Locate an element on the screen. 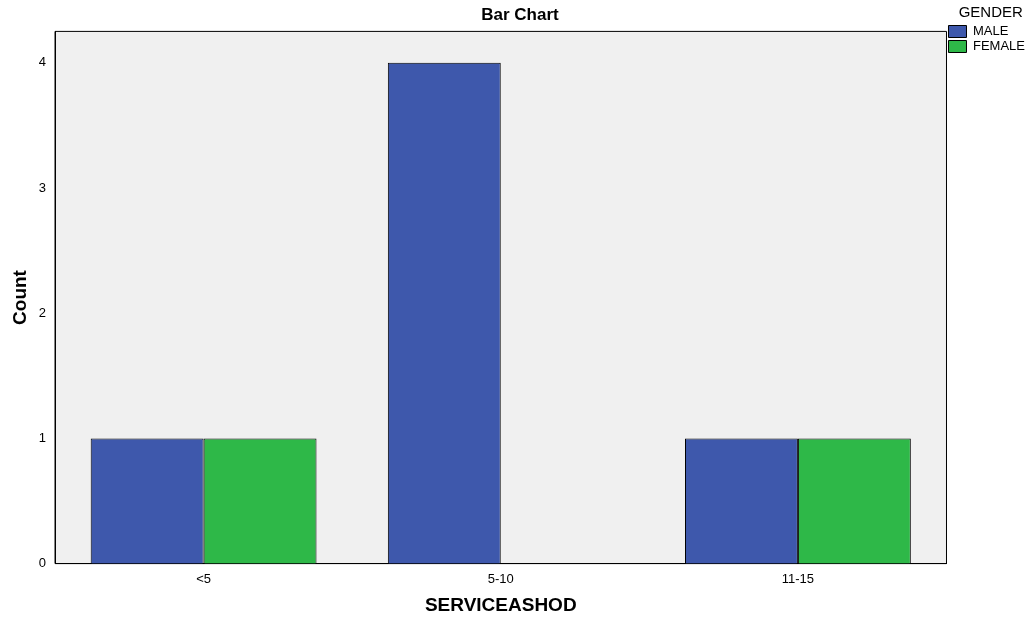  x-axis-title: SERVICEASHOD is located at coordinates (500, 604).